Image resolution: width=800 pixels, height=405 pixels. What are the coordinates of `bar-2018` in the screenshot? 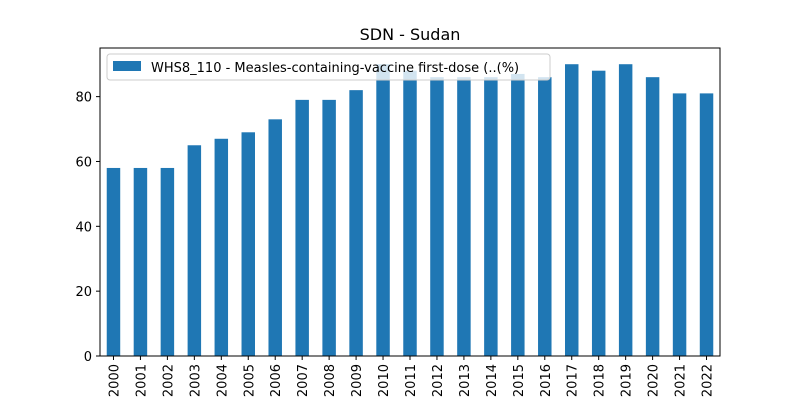 It's located at (598, 213).